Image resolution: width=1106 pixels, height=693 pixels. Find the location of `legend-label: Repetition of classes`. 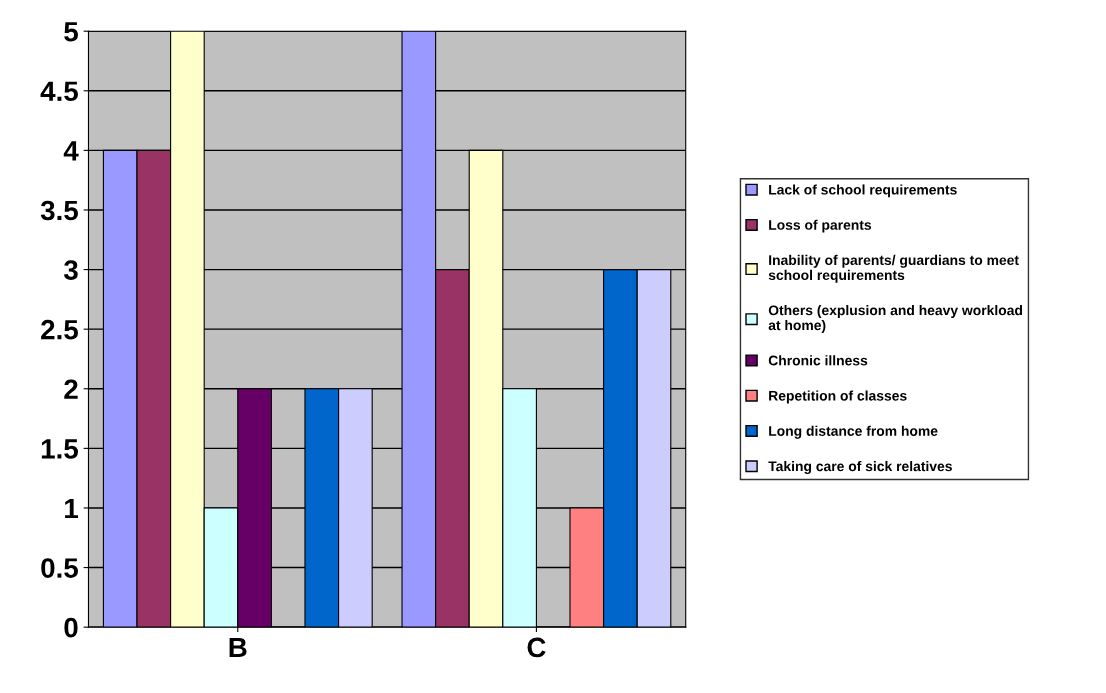

legend-label: Repetition of classes is located at coordinates (838, 397).